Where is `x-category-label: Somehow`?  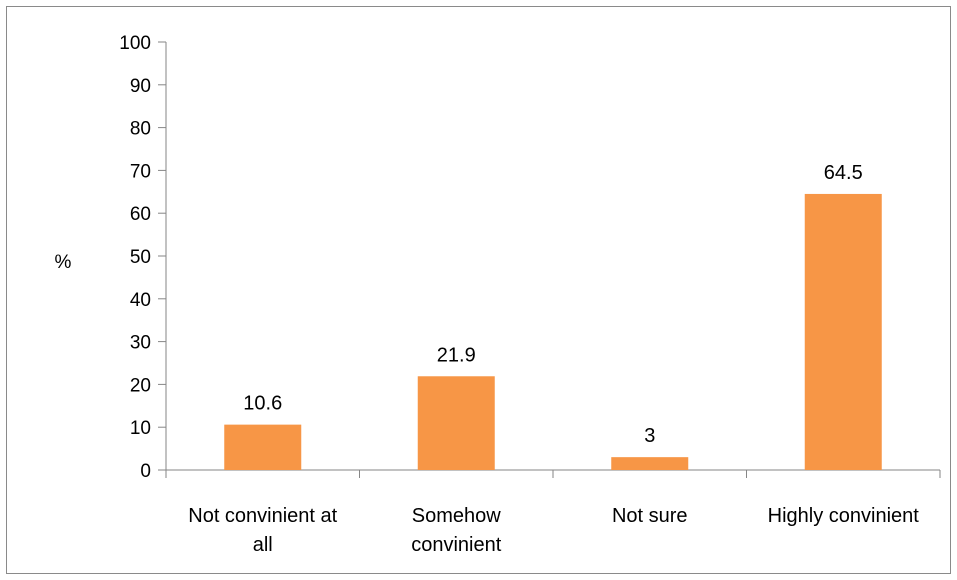 x-category-label: Somehow is located at coordinates (456, 516).